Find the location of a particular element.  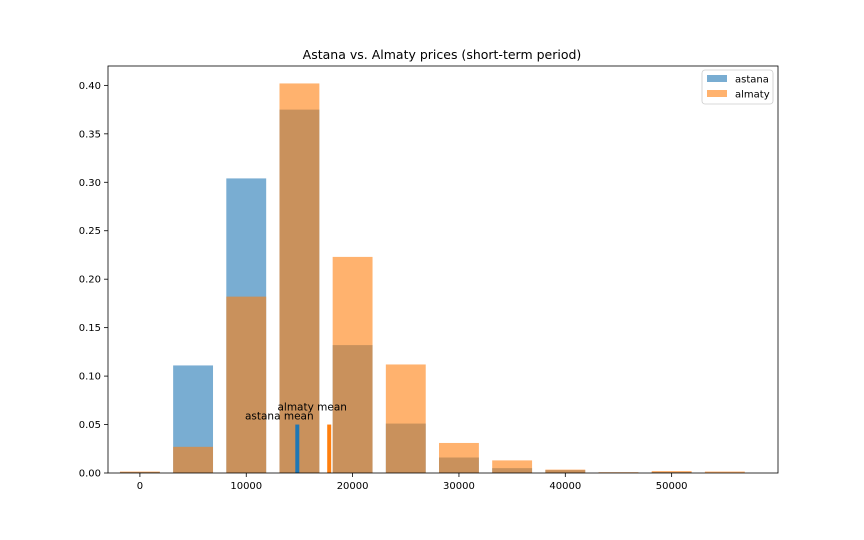

x-tick-label-40000: 40000 is located at coordinates (565, 486).